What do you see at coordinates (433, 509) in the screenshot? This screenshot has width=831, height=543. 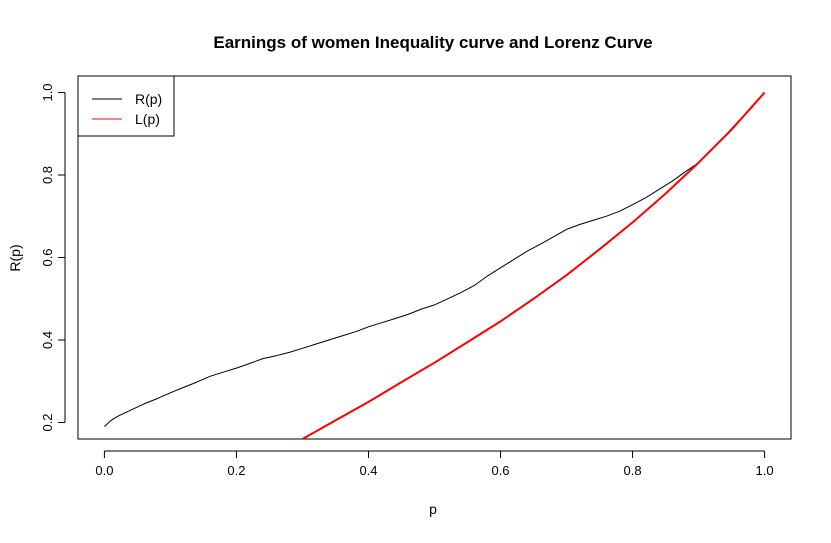 I see `x-axis-label: p` at bounding box center [433, 509].